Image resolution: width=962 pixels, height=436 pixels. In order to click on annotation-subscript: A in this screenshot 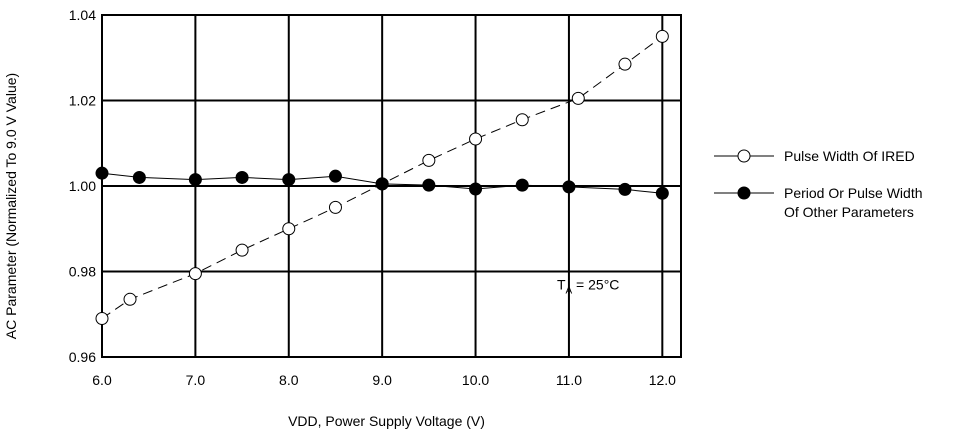, I will do `click(569, 290)`.